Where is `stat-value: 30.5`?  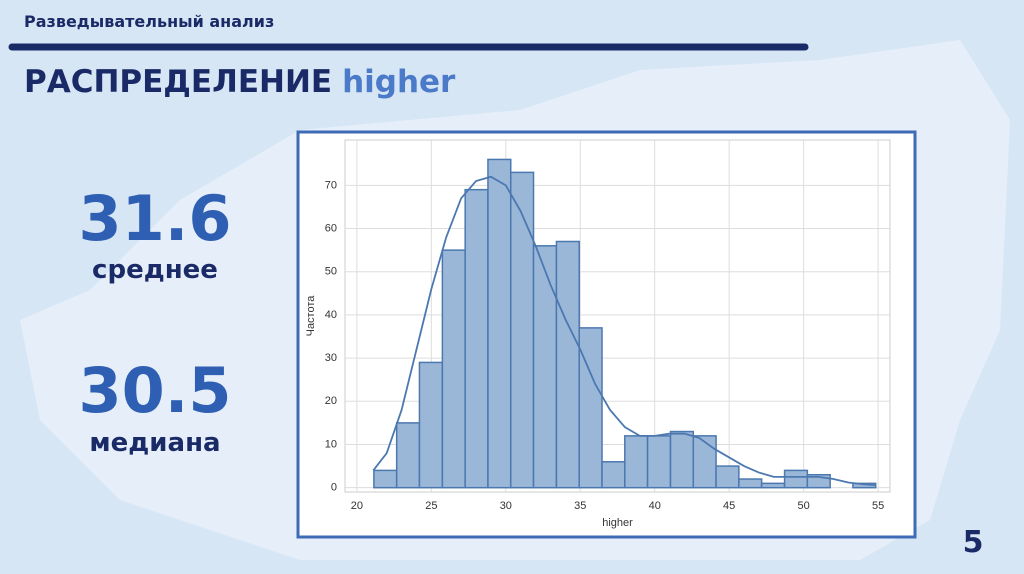
stat-value: 30.5 is located at coordinates (155, 390).